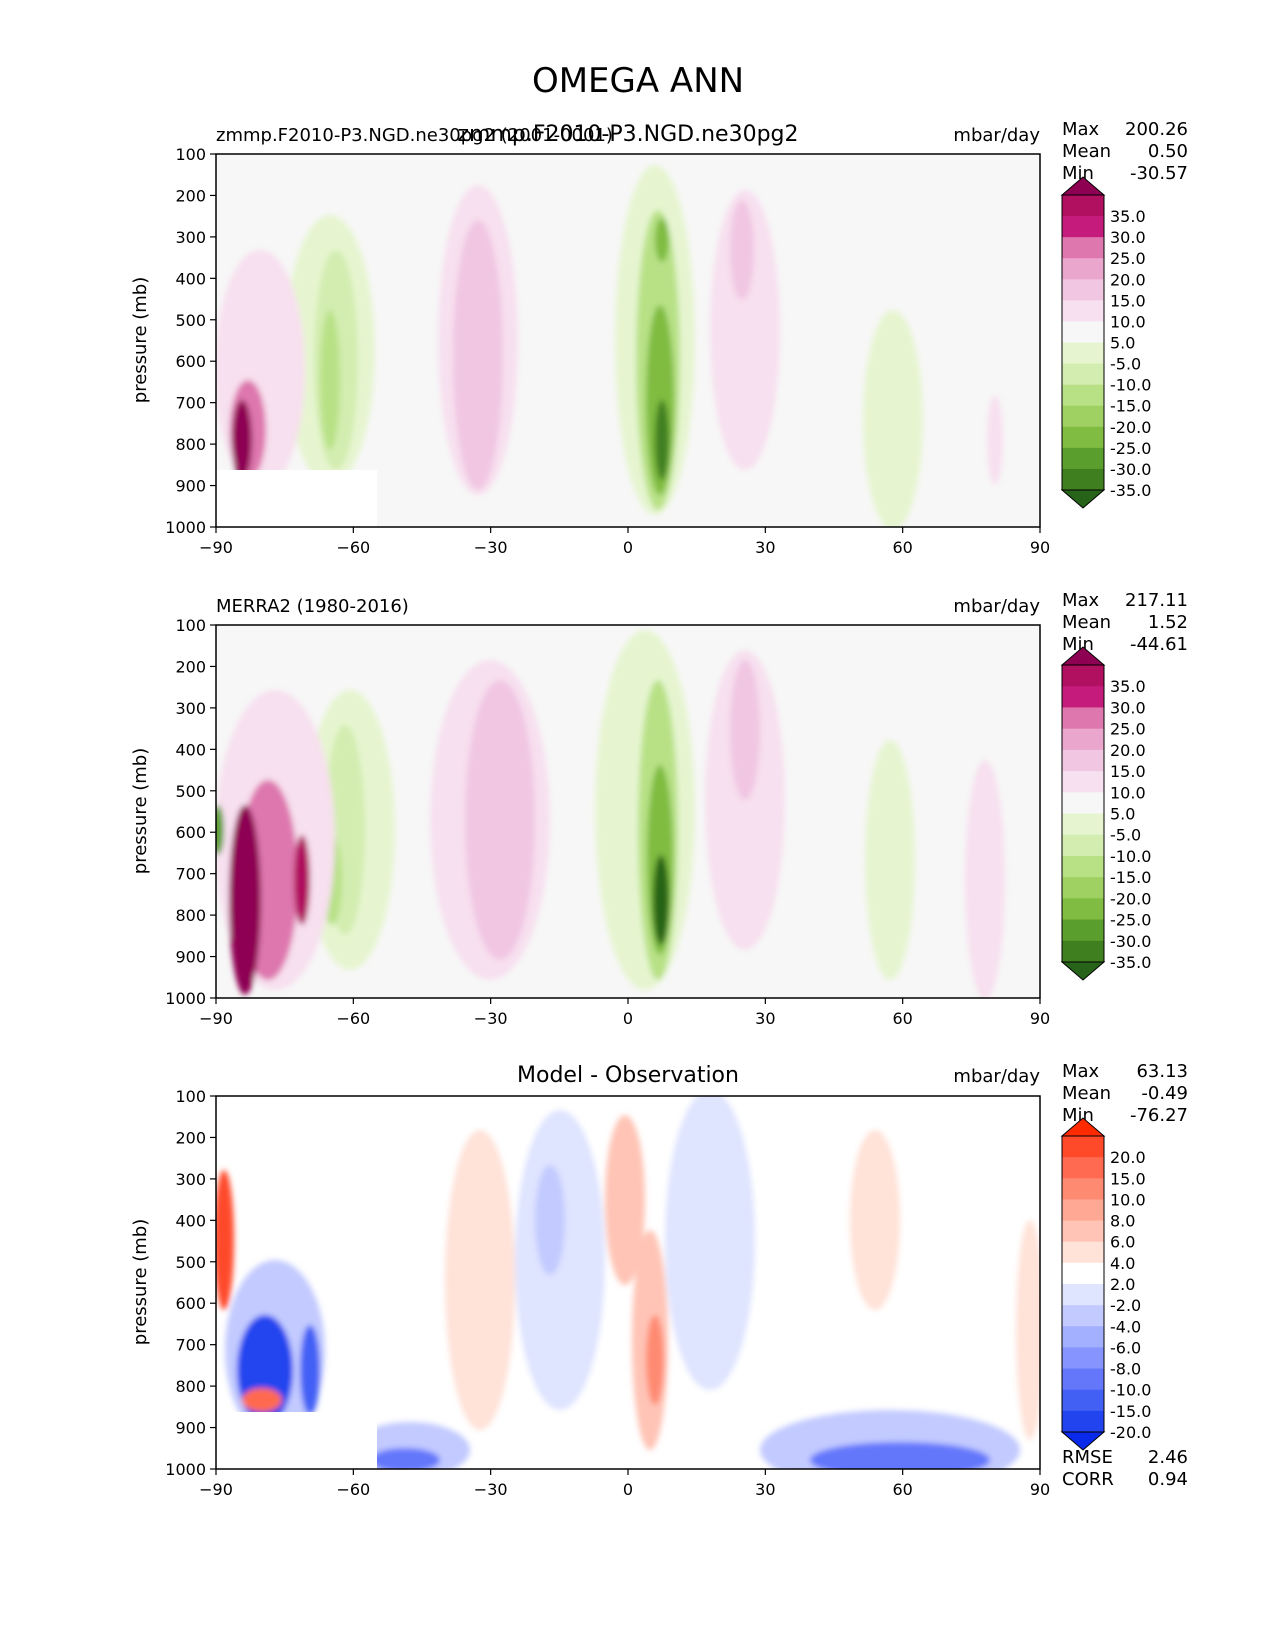 This screenshot has height=1650, width=1275. I want to click on stat-max-value: 63.13, so click(1162, 1071).